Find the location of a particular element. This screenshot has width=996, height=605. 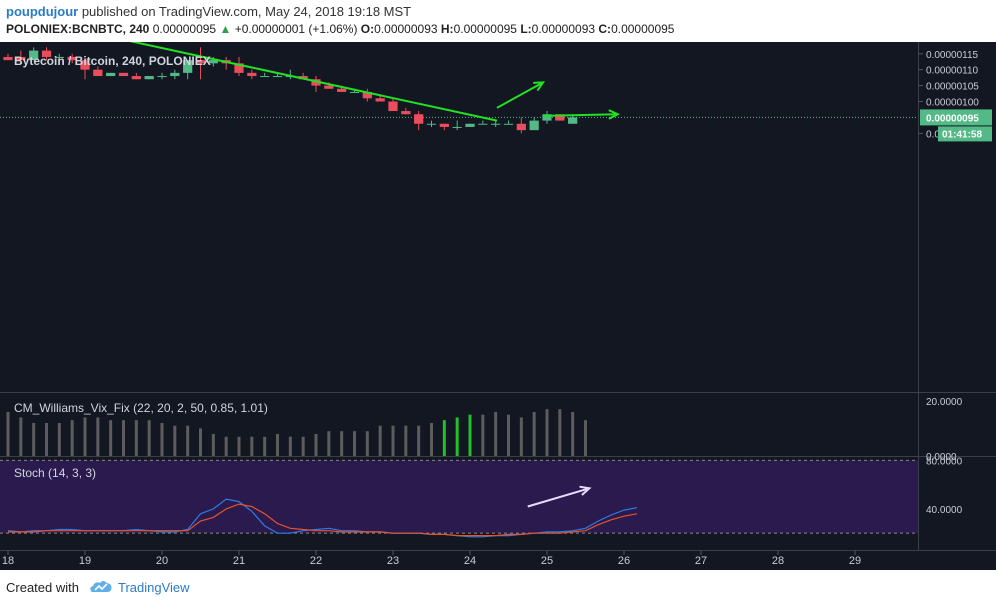

vix-pane is located at coordinates (459, 425).